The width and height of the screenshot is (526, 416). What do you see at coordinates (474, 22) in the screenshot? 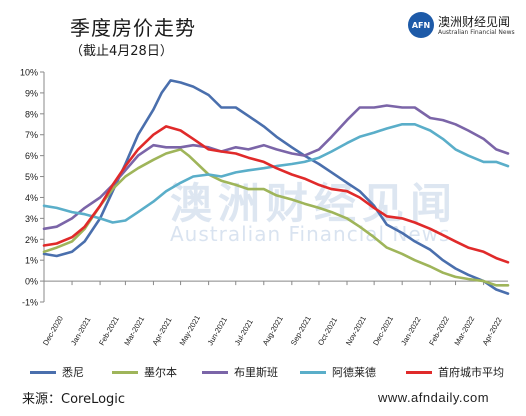
I see `logo-name-cn: 澳洲财经见闻` at bounding box center [474, 22].